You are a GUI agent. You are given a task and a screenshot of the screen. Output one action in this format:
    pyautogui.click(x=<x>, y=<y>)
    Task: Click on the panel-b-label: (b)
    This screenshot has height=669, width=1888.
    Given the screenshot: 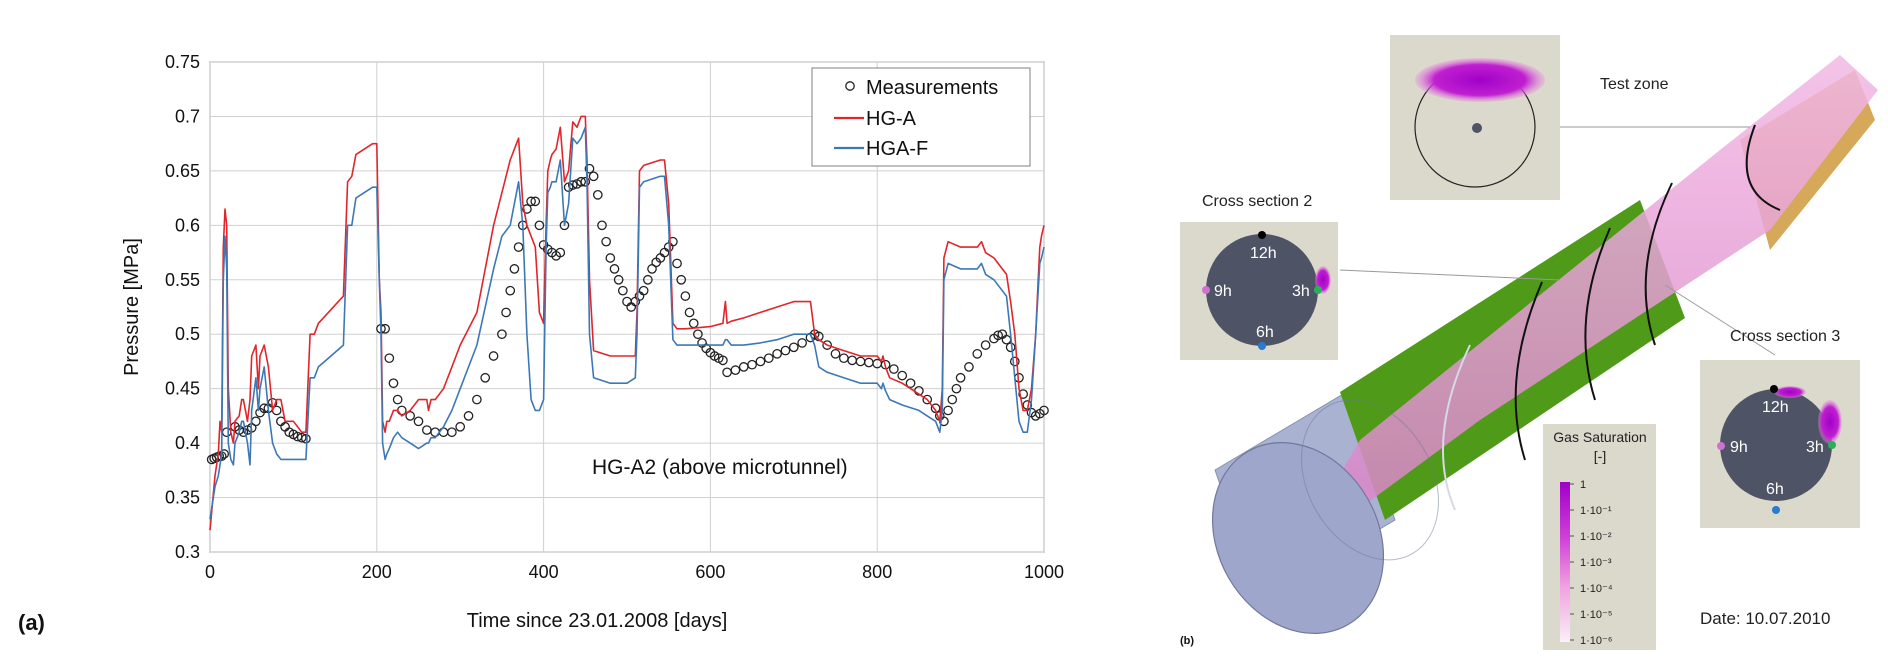 What is the action you would take?
    pyautogui.click(x=1187, y=641)
    